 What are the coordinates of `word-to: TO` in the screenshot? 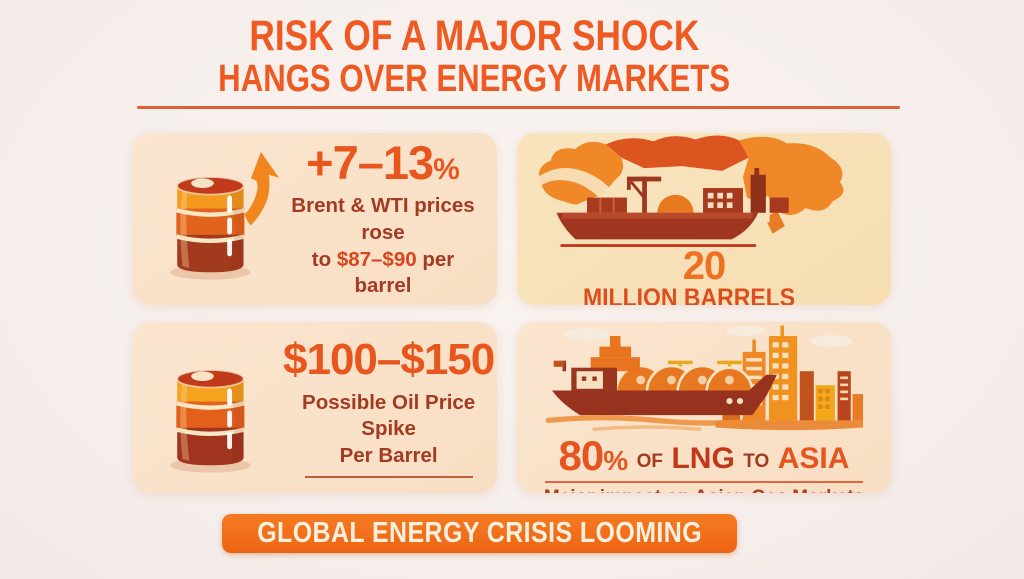 It's located at (756, 461).